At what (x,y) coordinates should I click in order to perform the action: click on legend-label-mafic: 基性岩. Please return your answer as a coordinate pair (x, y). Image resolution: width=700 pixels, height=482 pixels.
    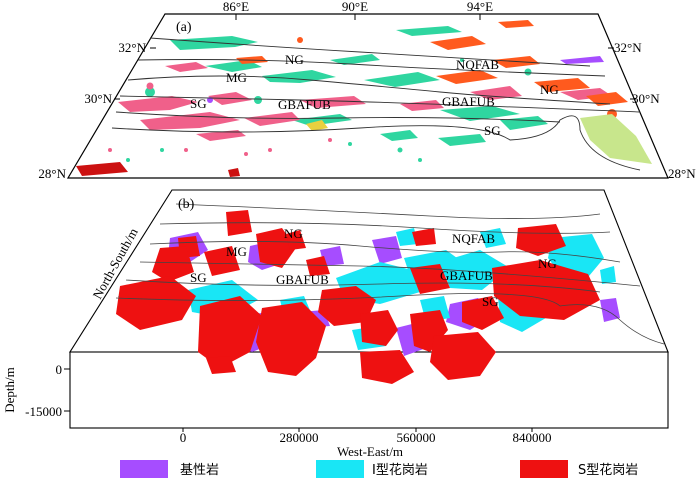
    Looking at the image, I should click on (199, 470).